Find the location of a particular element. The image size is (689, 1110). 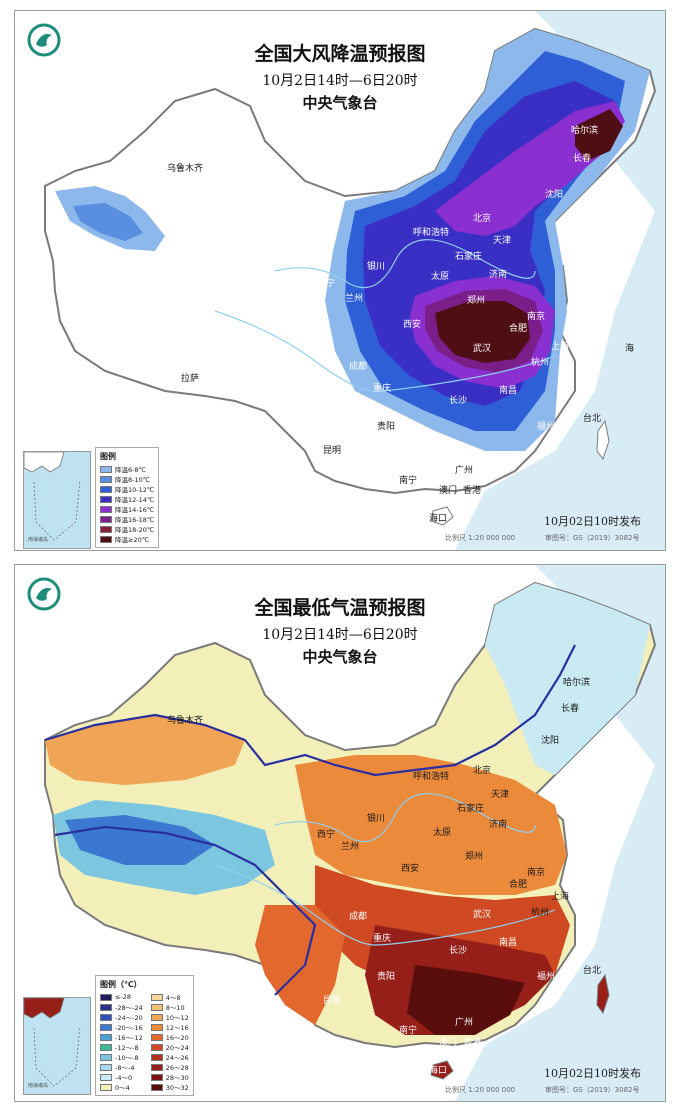

city-label: 澳门 is located at coordinates (448, 1043).